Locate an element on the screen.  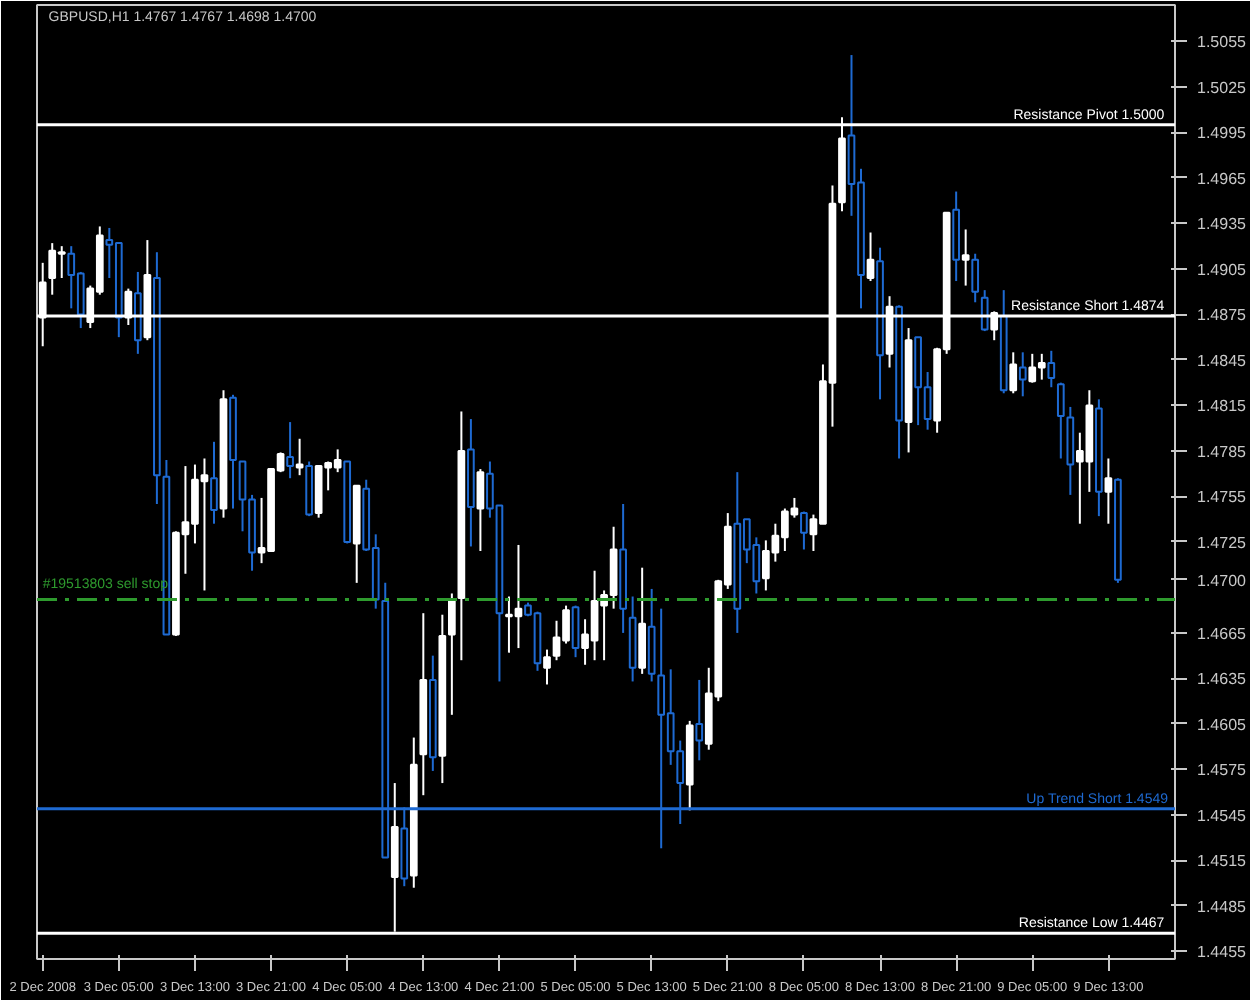
y-tick-label: 1.4725 is located at coordinates (1222, 542).